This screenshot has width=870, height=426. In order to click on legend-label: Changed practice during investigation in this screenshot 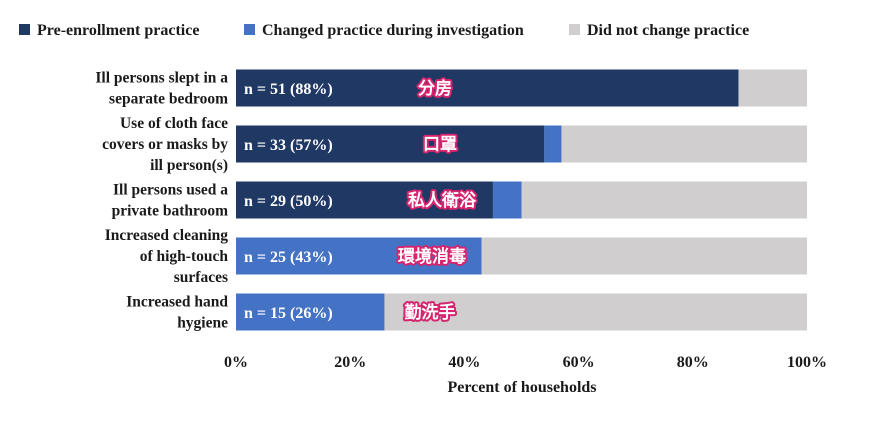, I will do `click(393, 30)`.